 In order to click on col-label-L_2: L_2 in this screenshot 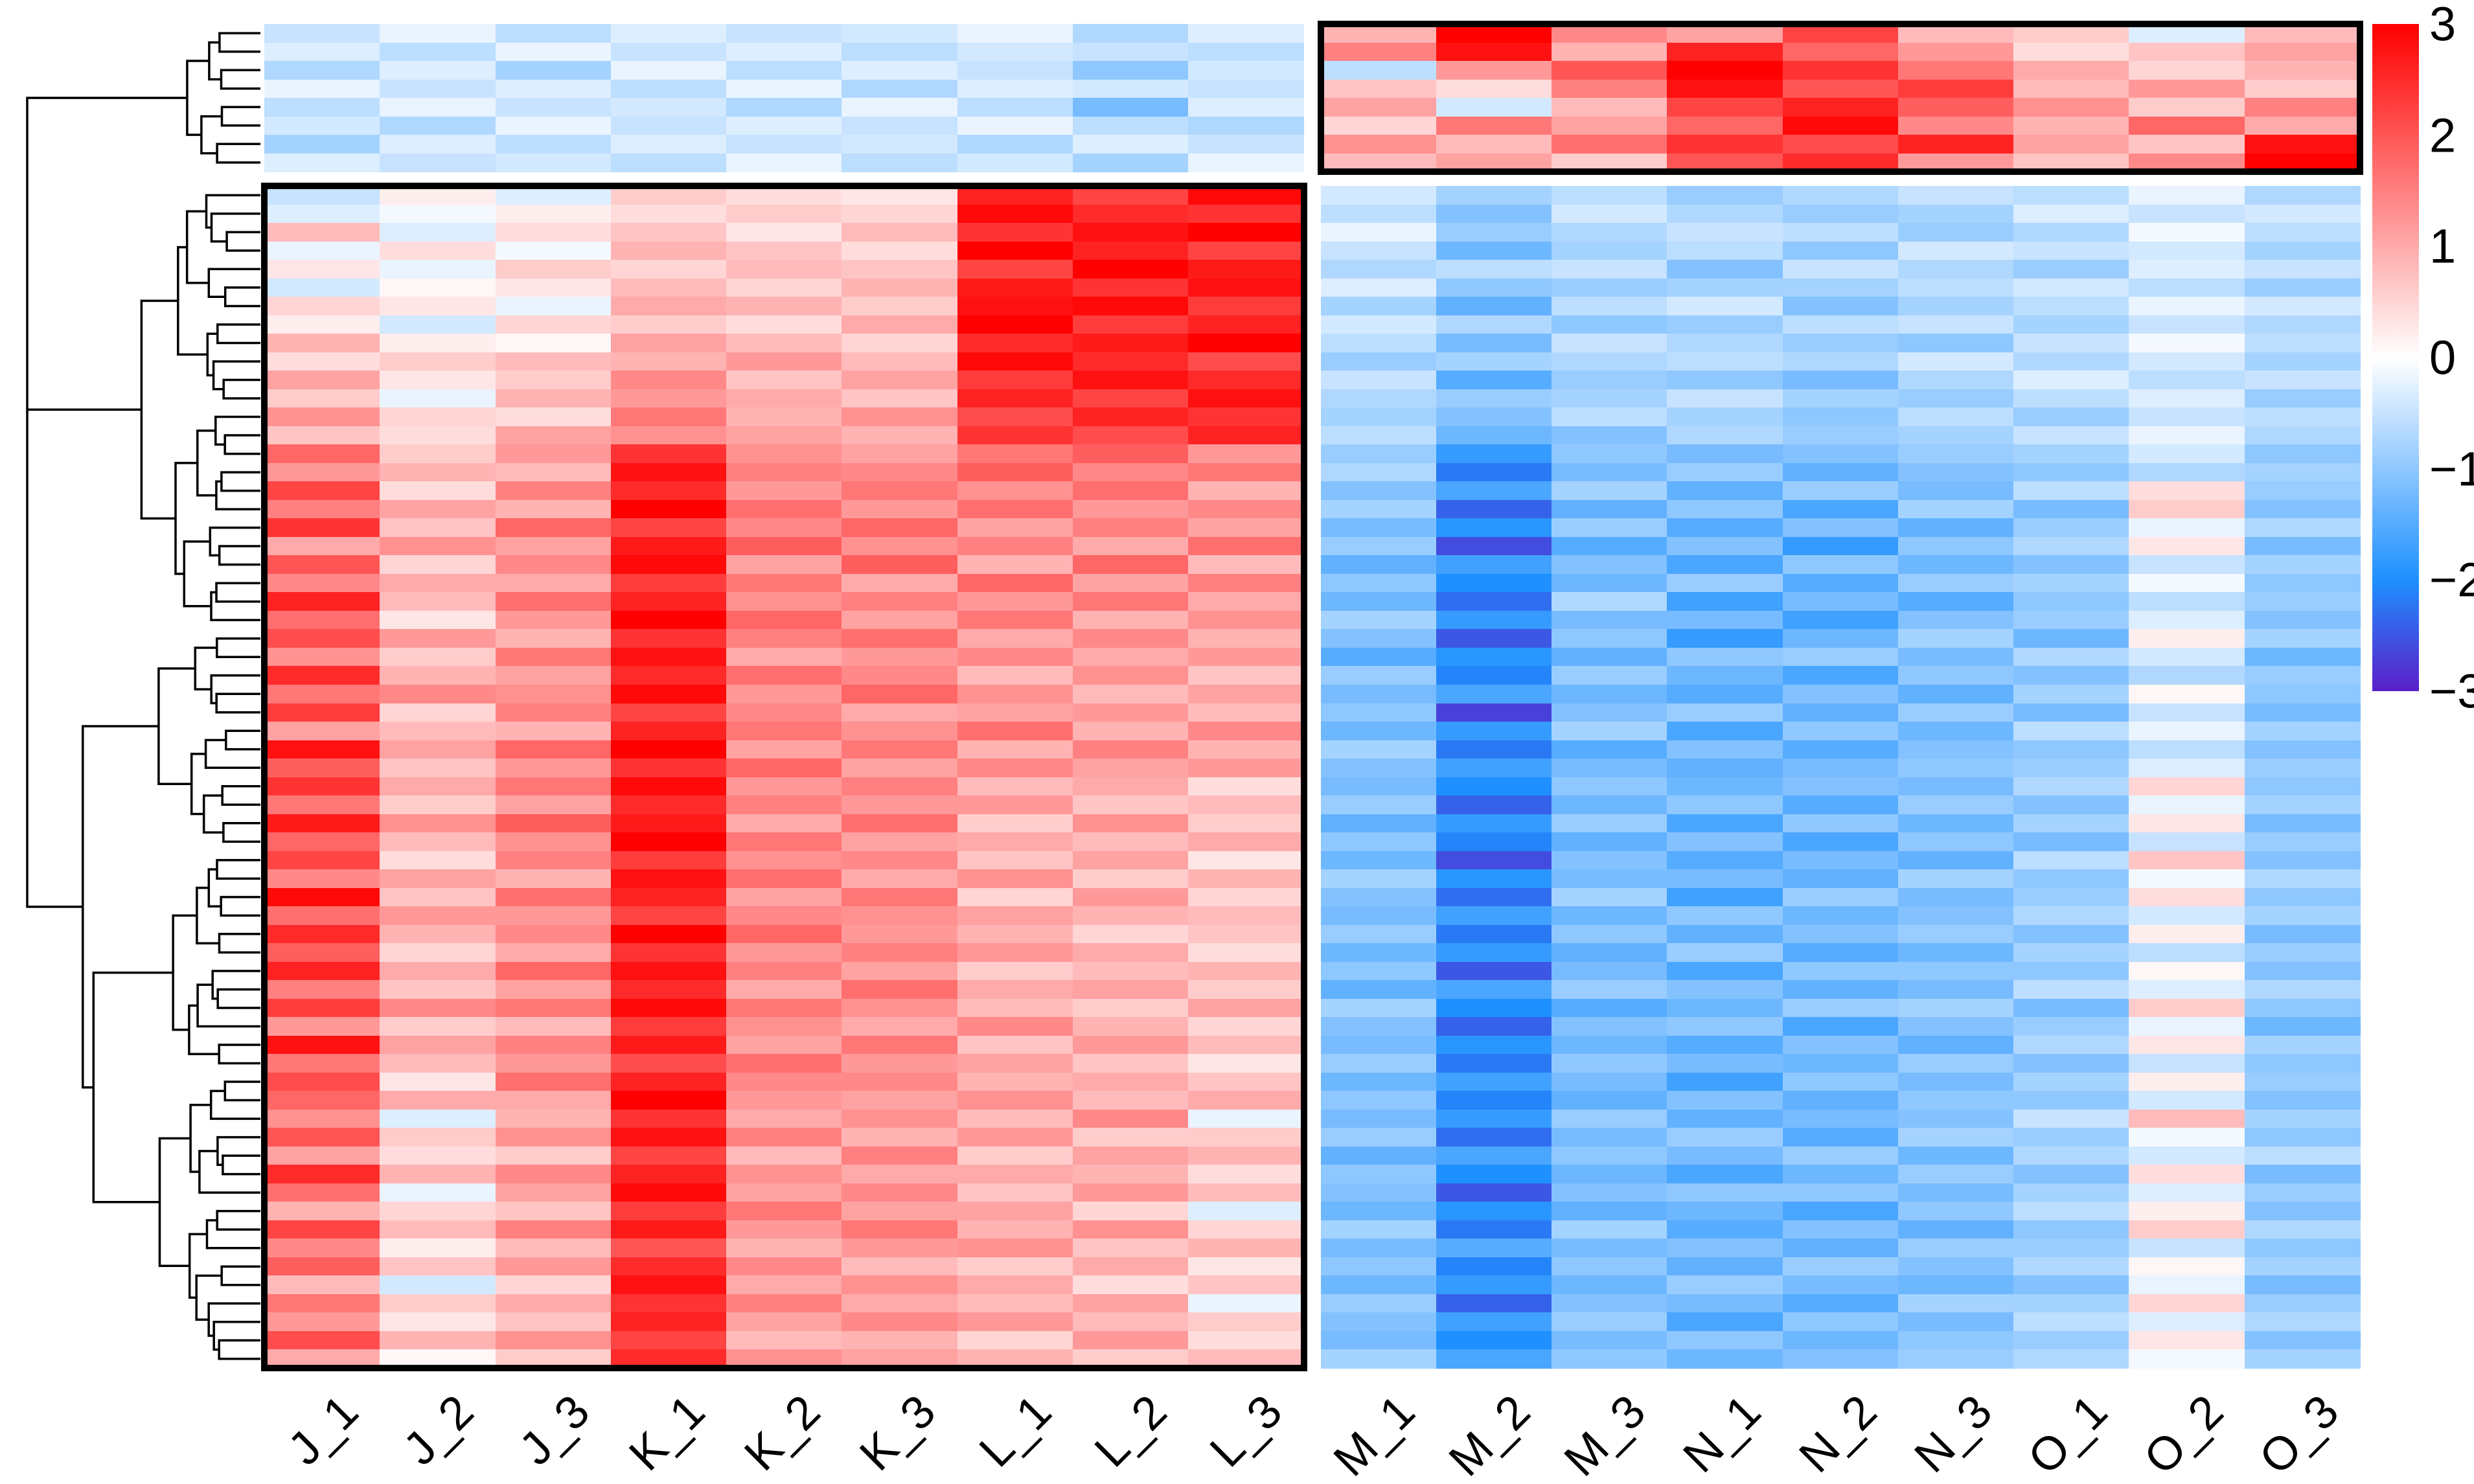, I will do `click(1130, 1431)`.